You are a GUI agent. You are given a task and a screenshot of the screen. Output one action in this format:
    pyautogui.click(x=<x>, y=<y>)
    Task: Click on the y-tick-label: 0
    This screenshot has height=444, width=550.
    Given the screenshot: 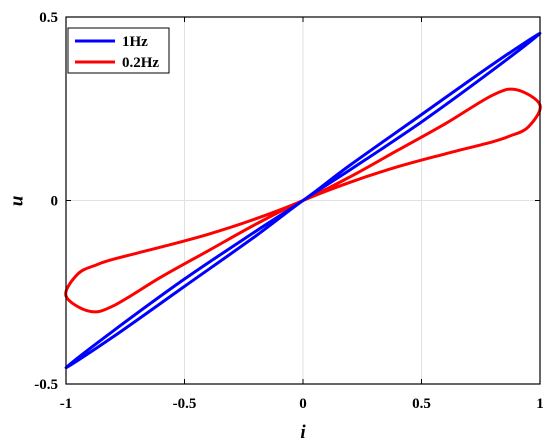 What is the action you would take?
    pyautogui.click(x=55, y=202)
    